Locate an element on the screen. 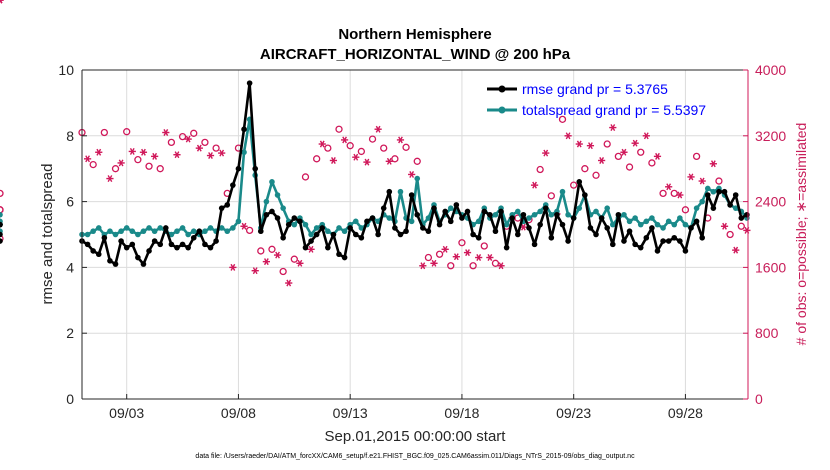 This screenshot has height=470, width=830. y-tick-label-right: 4000 is located at coordinates (770, 70).